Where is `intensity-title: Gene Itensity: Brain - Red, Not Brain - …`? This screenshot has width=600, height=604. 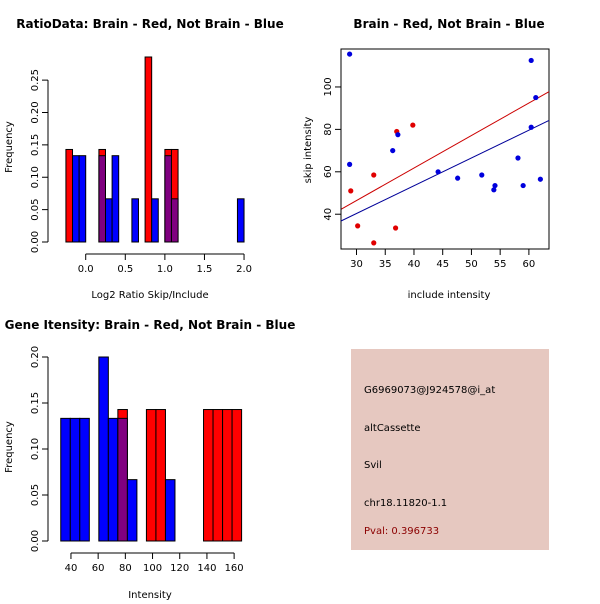
intensity-title: Gene Itensity: Brain - Red, Not Brain - … is located at coordinates (150, 325).